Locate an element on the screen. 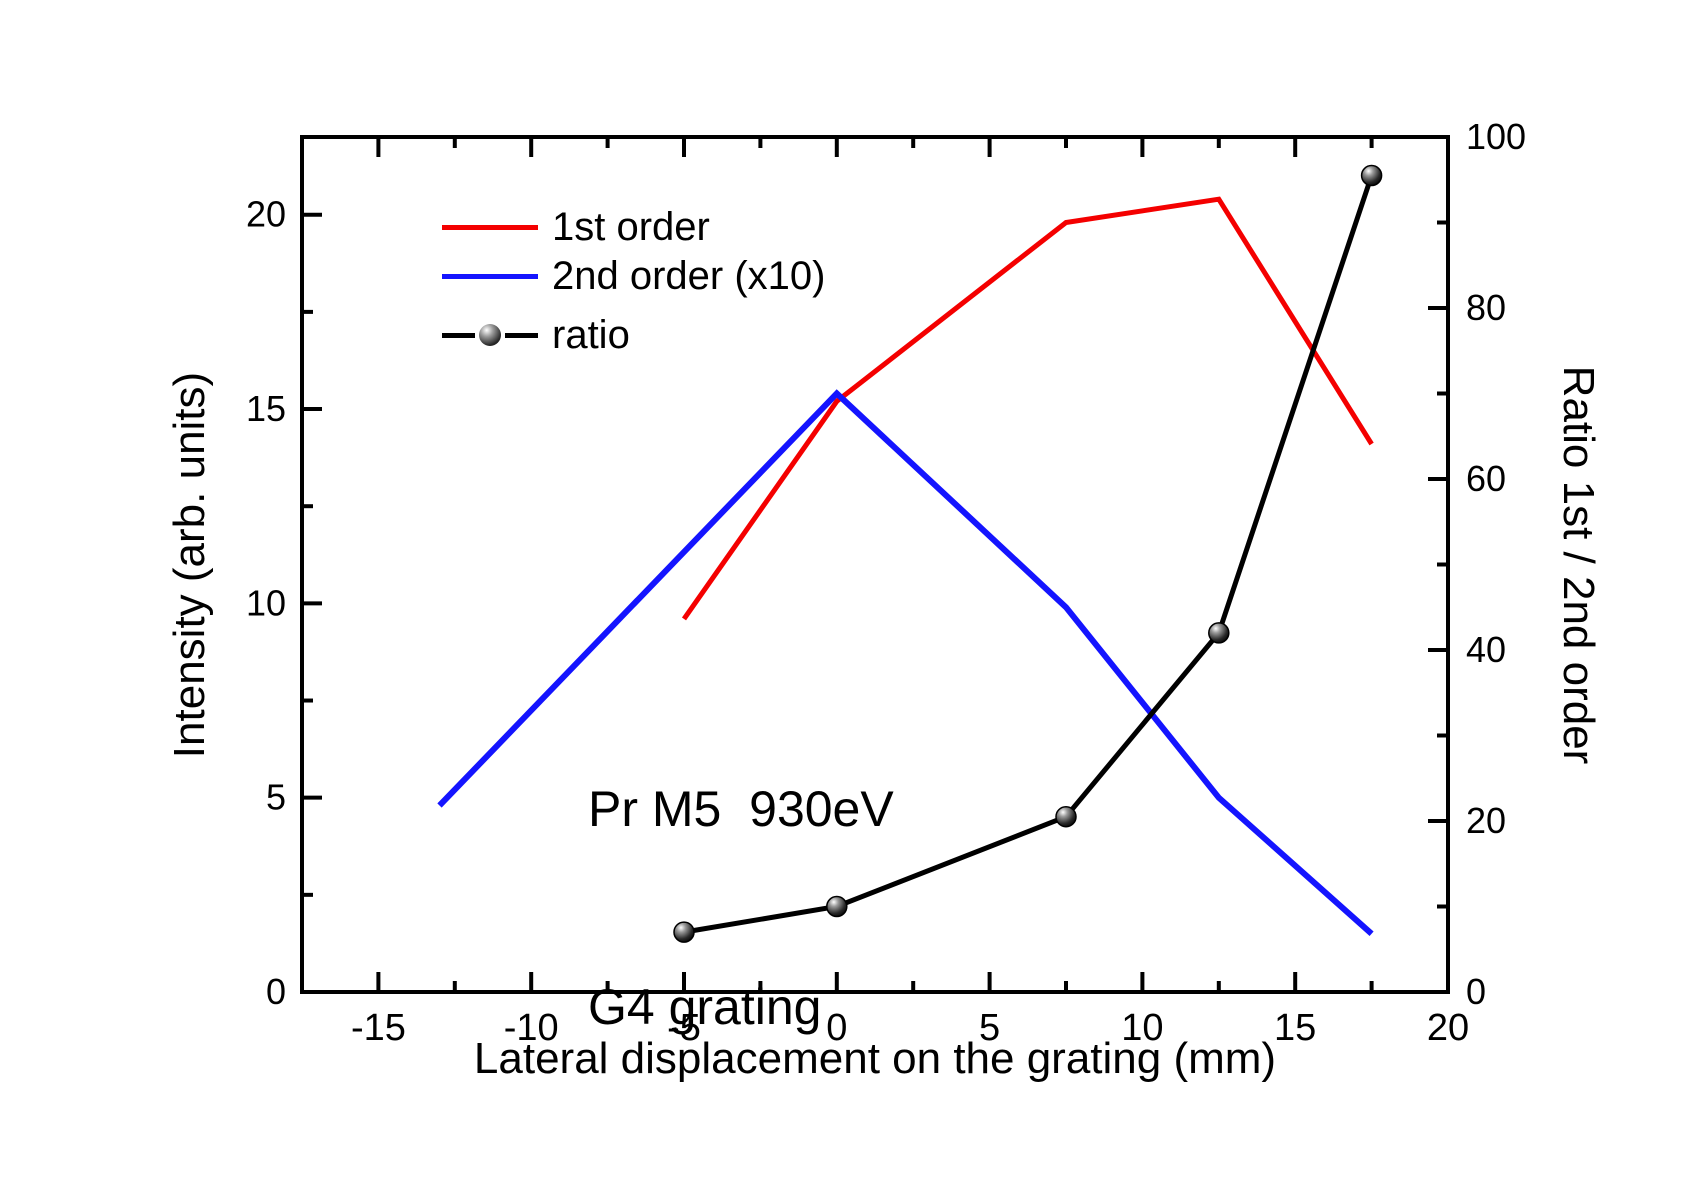 The image size is (1684, 1189). legend-label-2nd-order: 2nd order (x10) is located at coordinates (689, 275).